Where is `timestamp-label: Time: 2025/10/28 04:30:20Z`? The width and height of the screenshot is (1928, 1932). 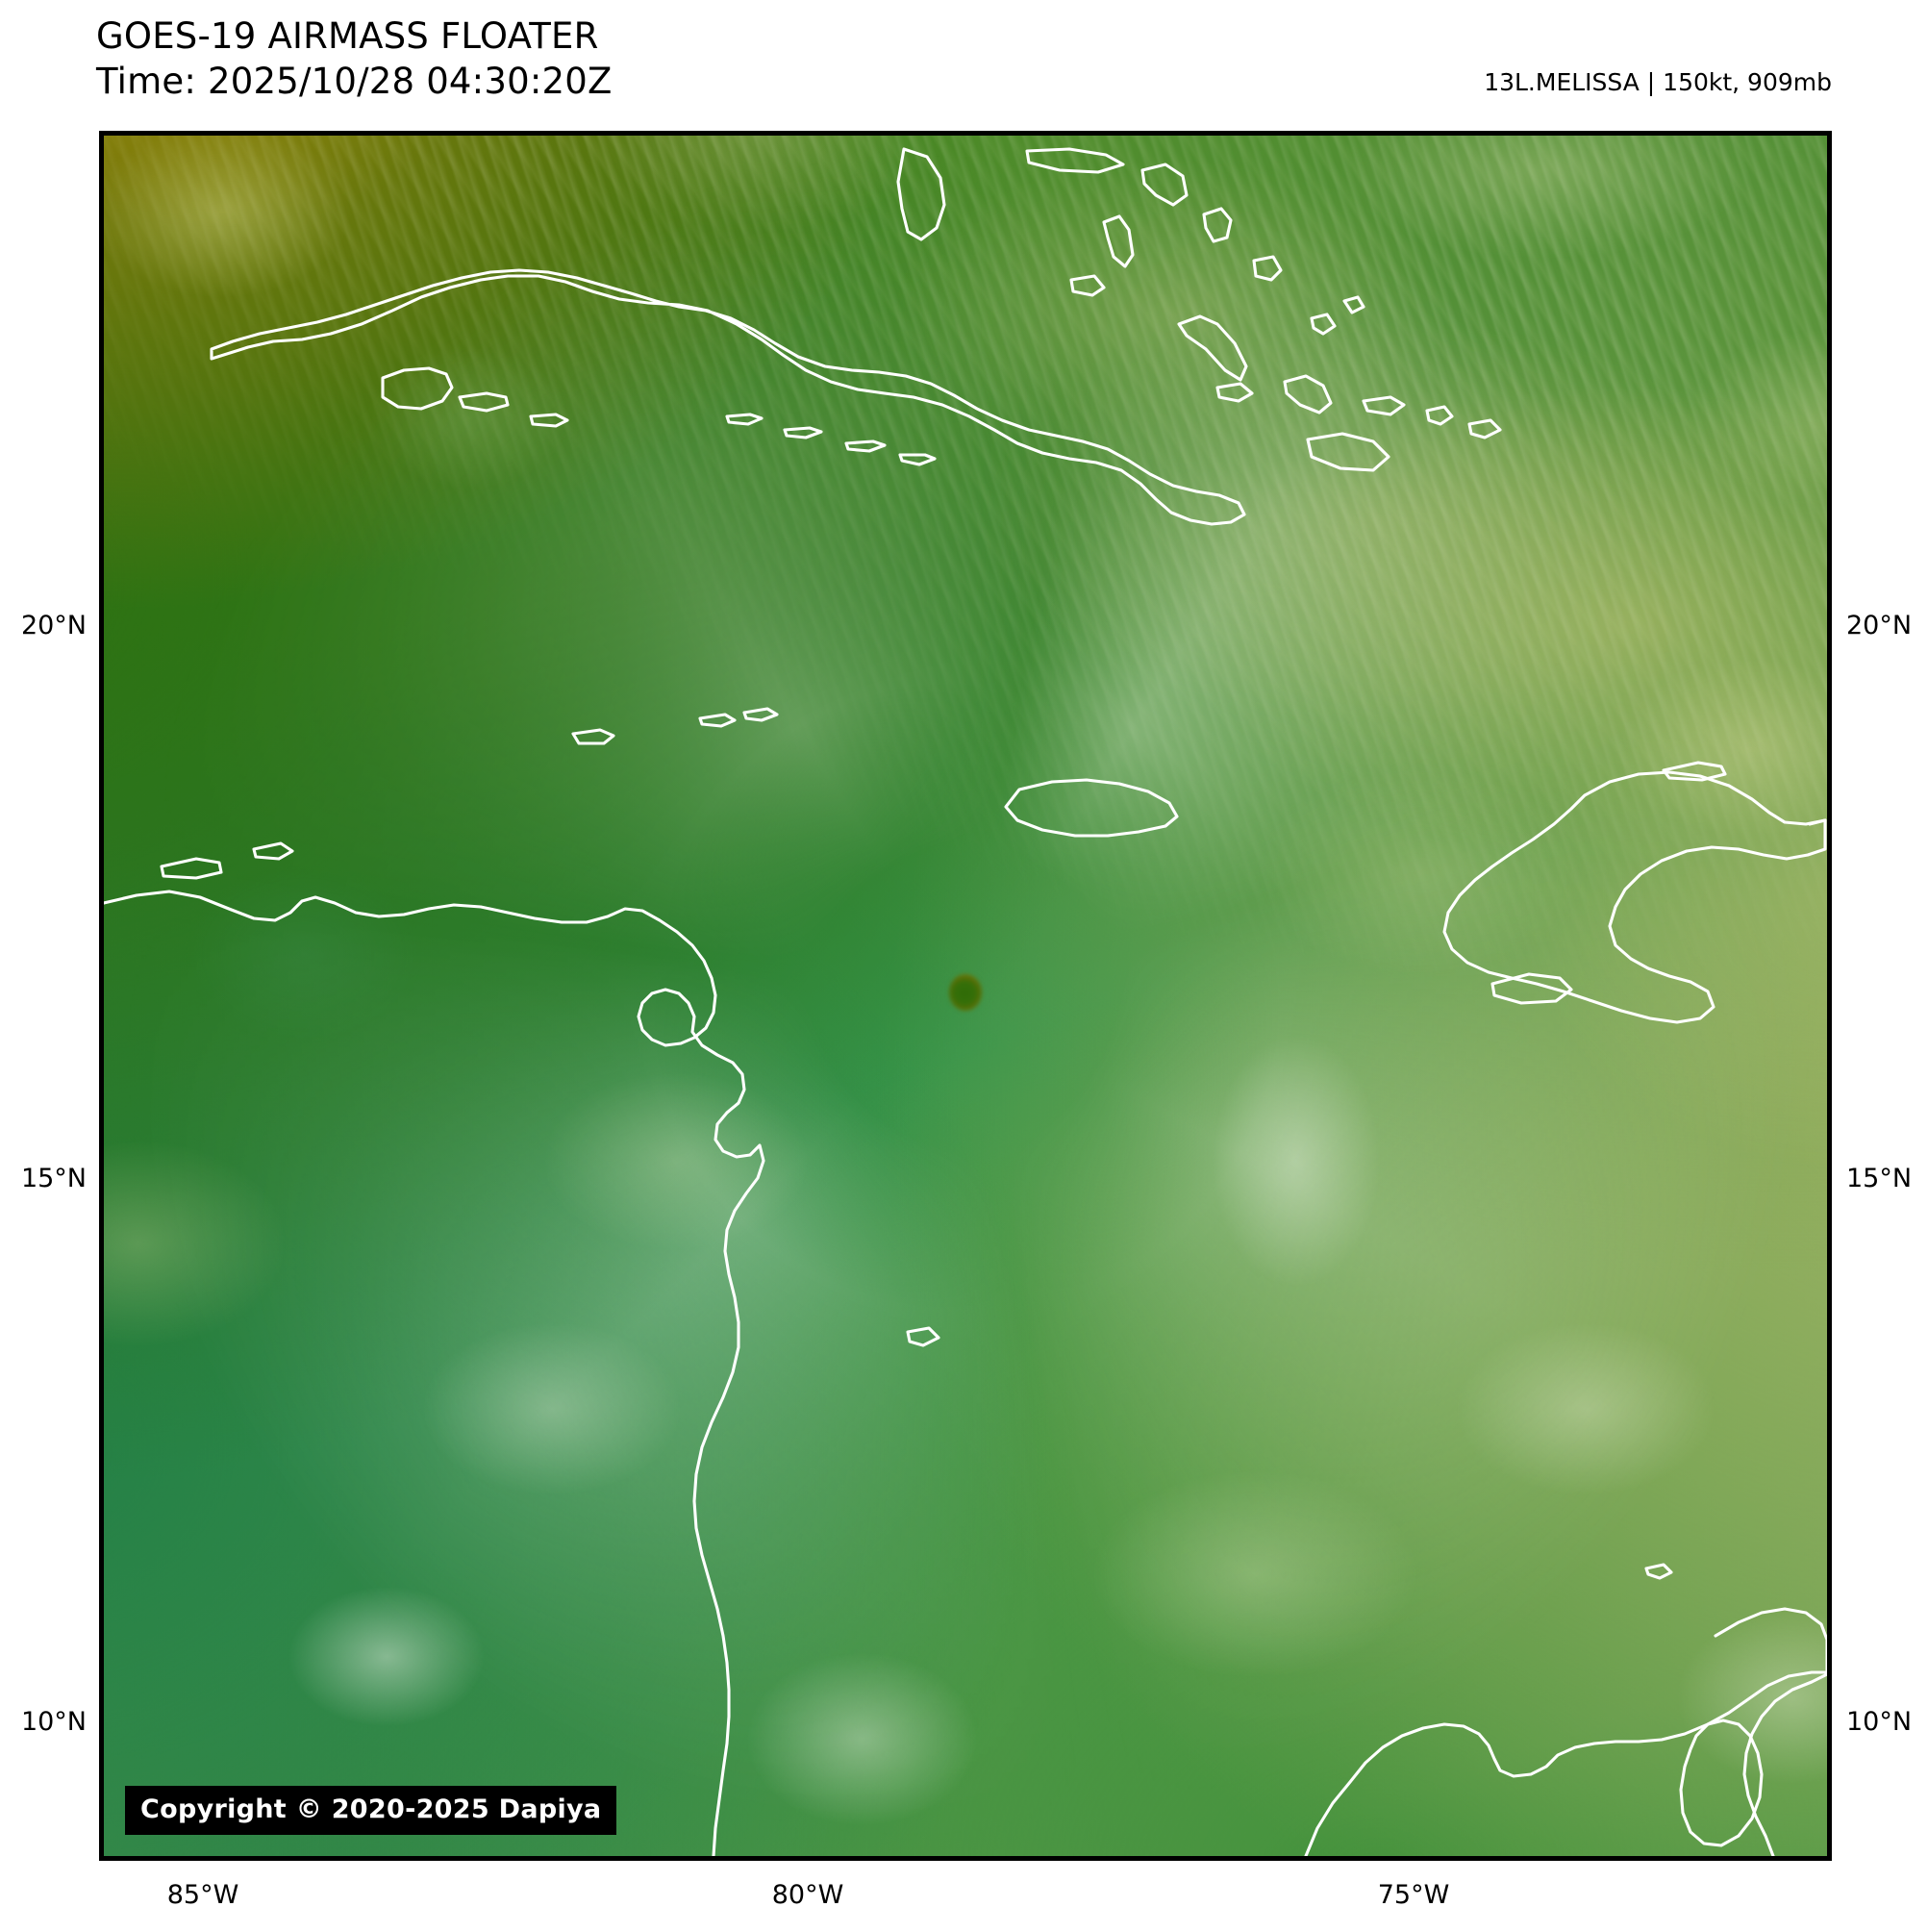
timestamp-label: Time: 2025/10/28 04:30:20Z is located at coordinates (354, 81).